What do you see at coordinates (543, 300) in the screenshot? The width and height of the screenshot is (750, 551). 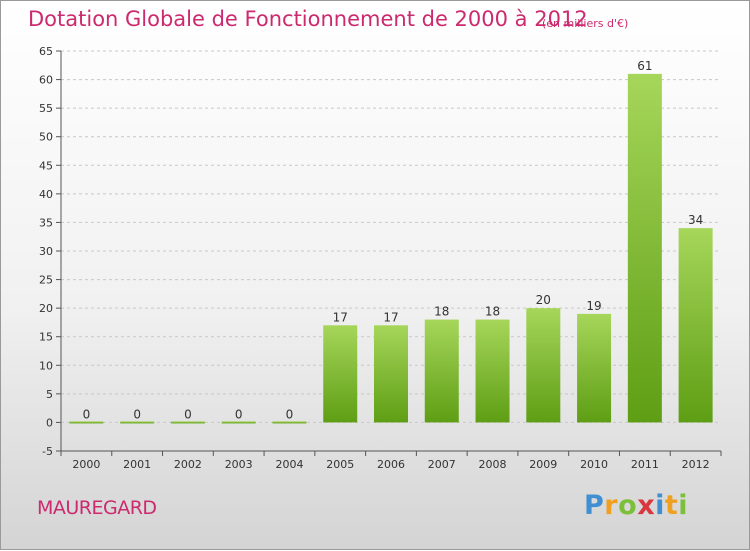 I see `bar-value-label: 20` at bounding box center [543, 300].